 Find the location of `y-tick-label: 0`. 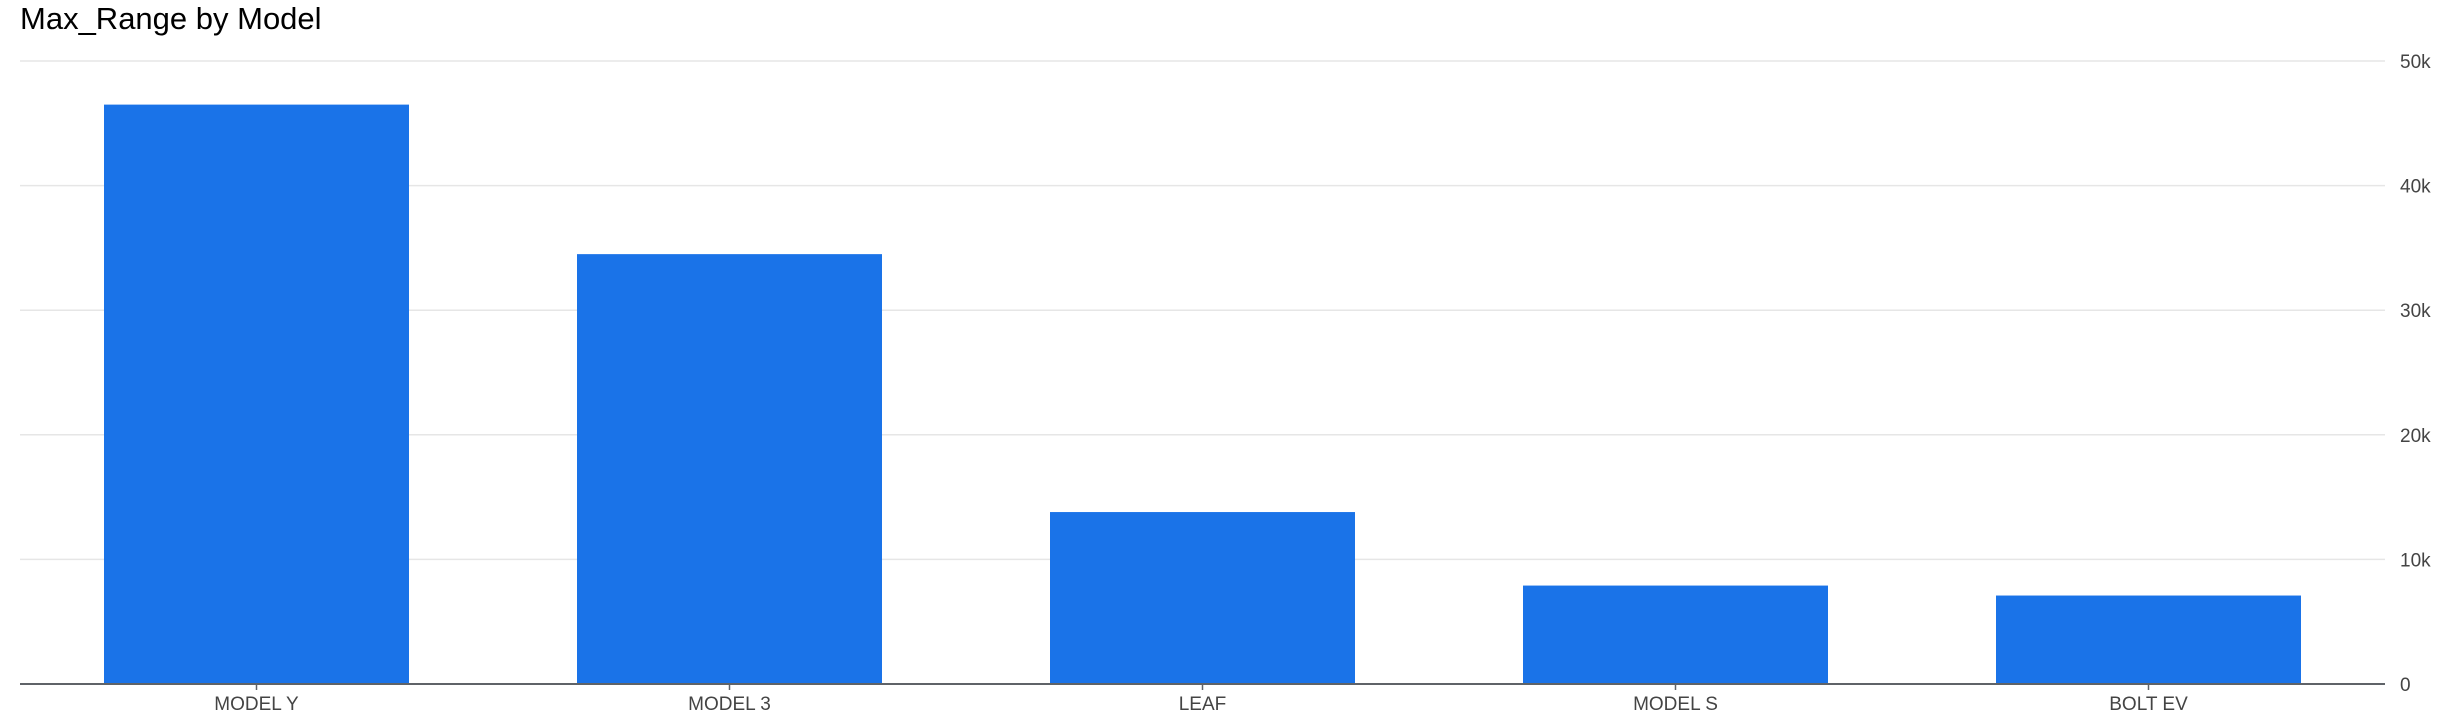

y-tick-label: 0 is located at coordinates (2405, 685).